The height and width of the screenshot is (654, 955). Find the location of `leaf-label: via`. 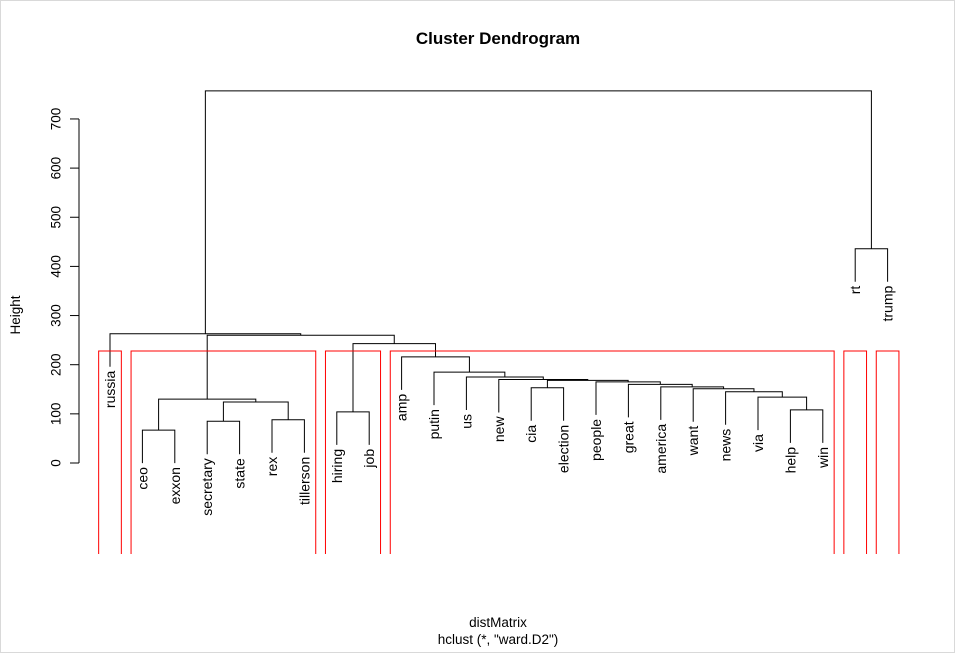

leaf-label: via is located at coordinates (758, 443).